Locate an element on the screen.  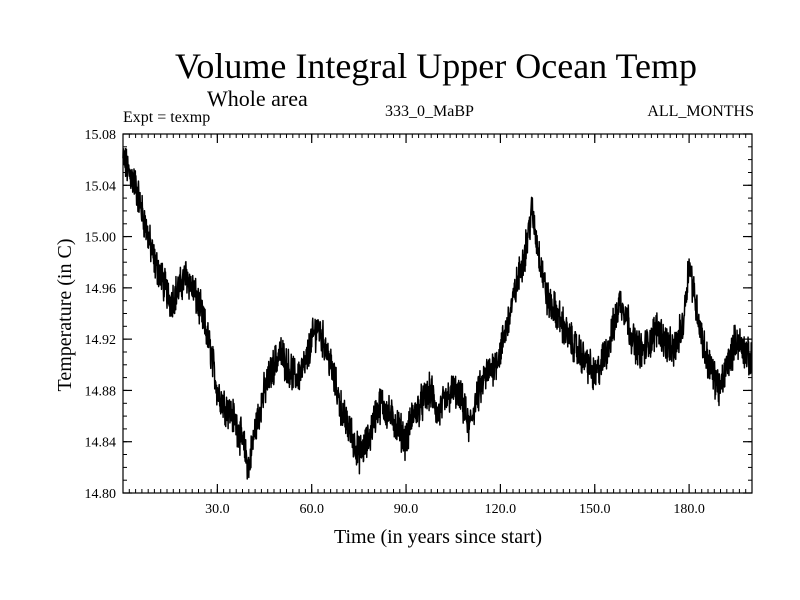
x-tick-label: 90.0 is located at coordinates (406, 509).